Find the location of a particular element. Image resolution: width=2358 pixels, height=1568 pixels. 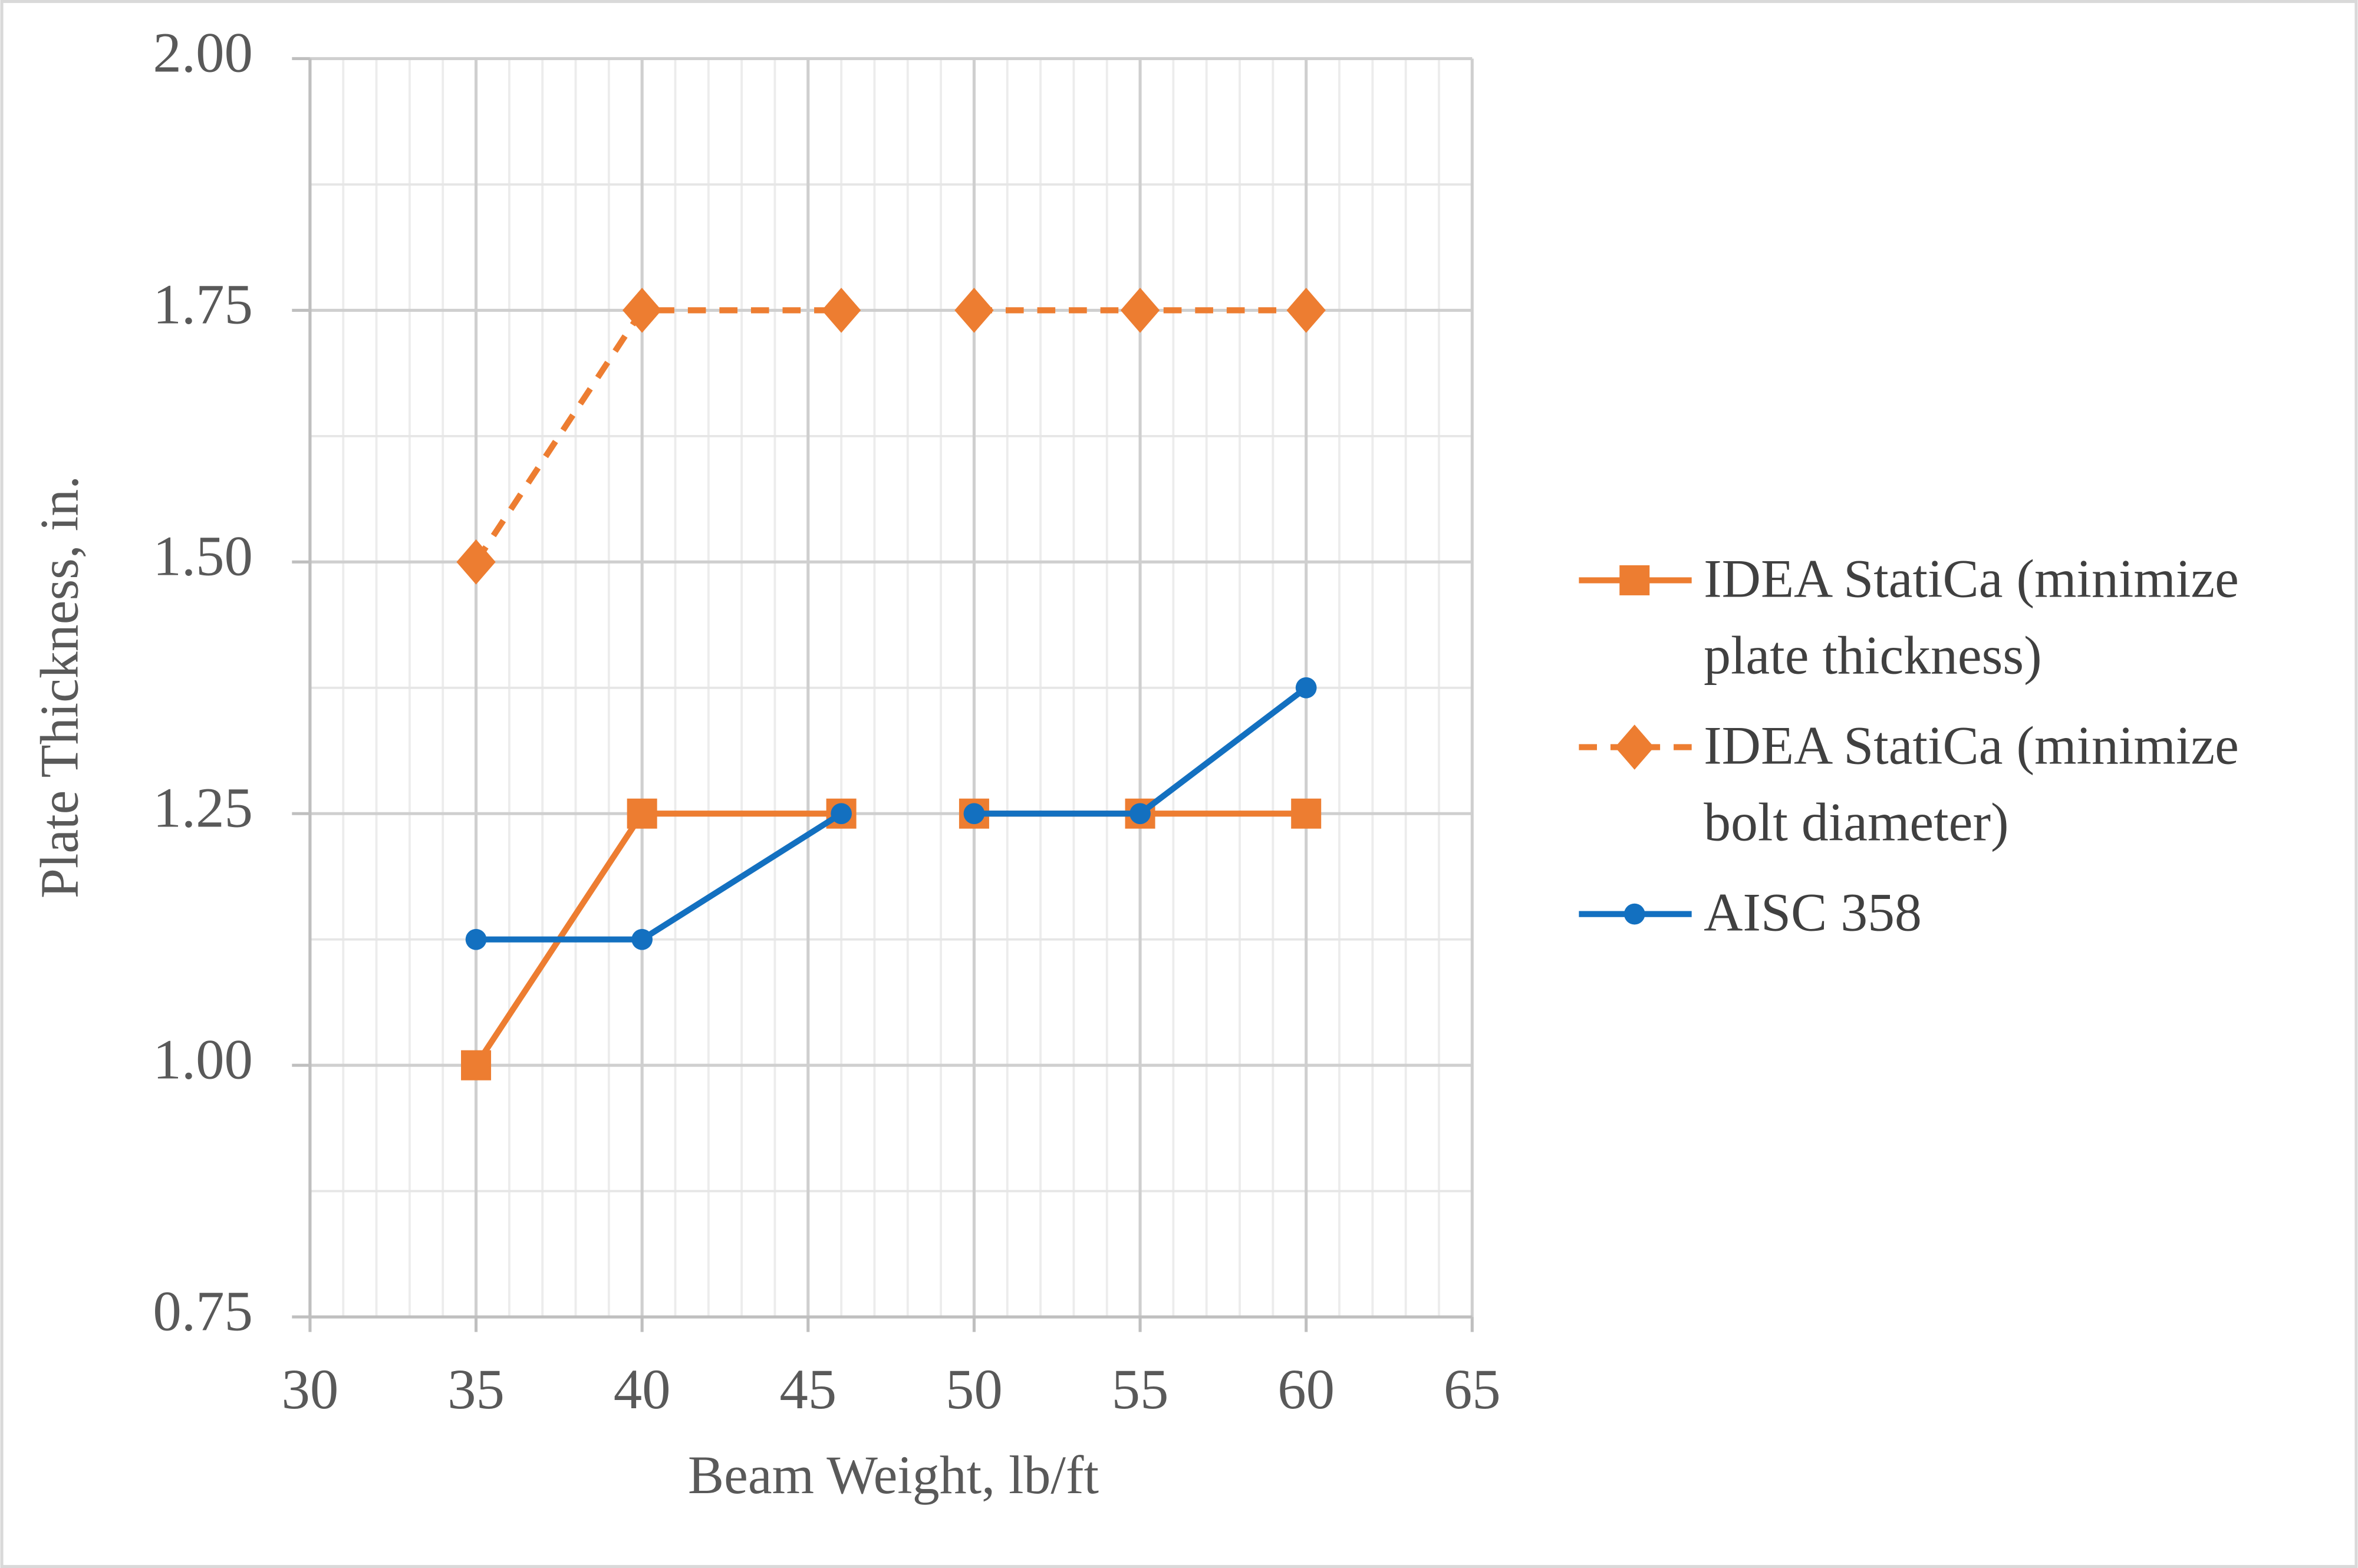

x-tick-label: 65 is located at coordinates (1473, 1389).